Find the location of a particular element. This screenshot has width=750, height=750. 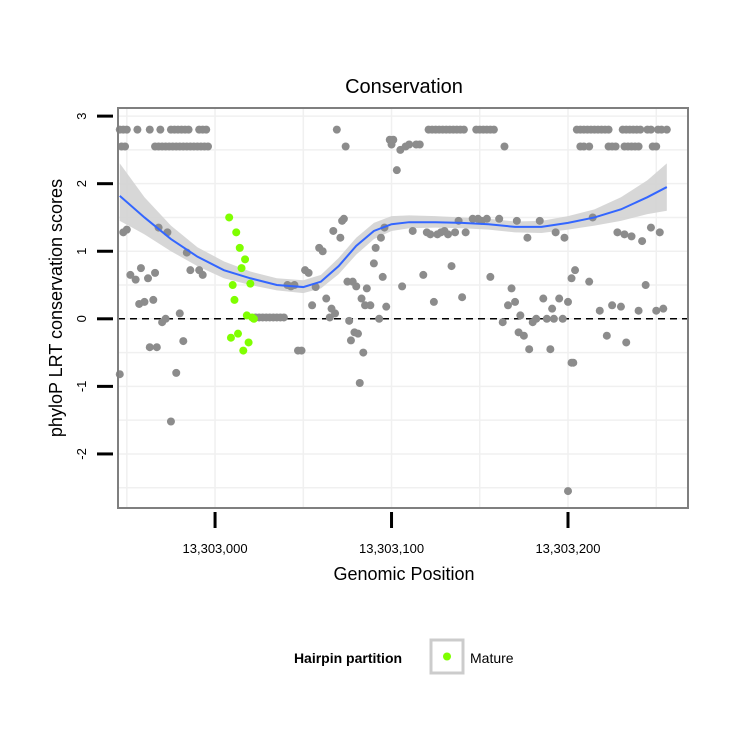

x-axis-title: Genomic Position is located at coordinates (403, 574).